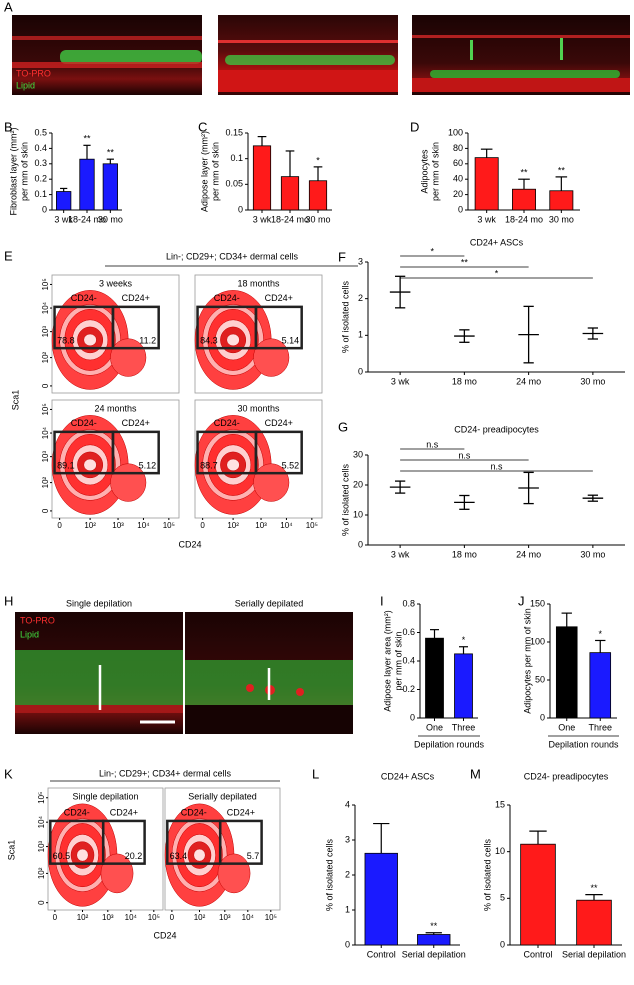 This screenshot has height=985, width=634. What do you see at coordinates (116, 283) in the screenshot?
I see `plot-title: 3 weeks` at bounding box center [116, 283].